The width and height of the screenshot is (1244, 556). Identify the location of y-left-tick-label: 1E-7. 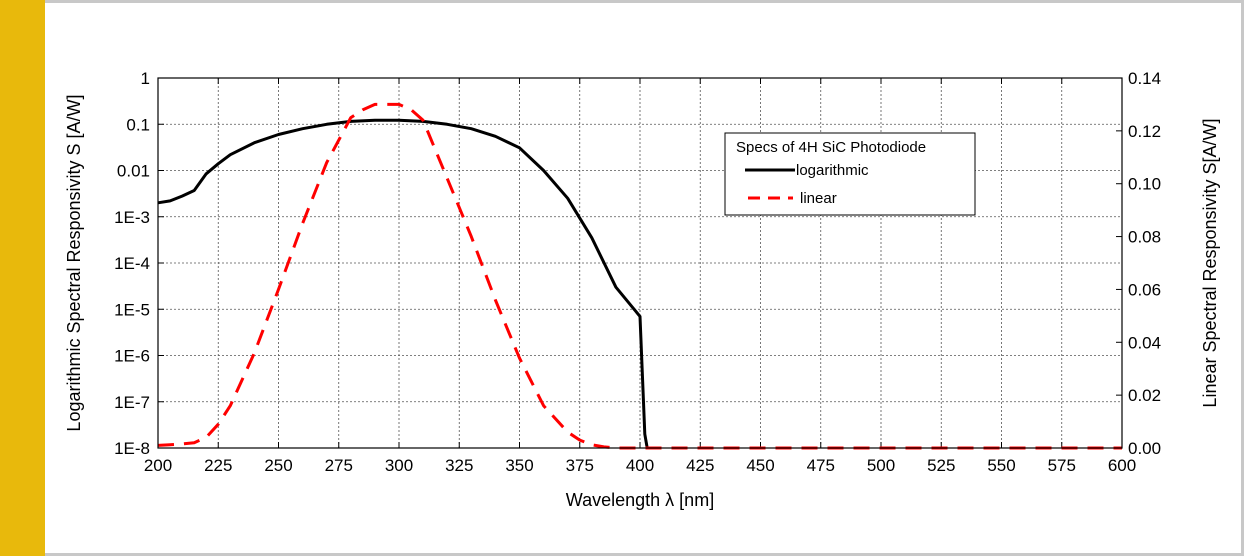
(132, 402).